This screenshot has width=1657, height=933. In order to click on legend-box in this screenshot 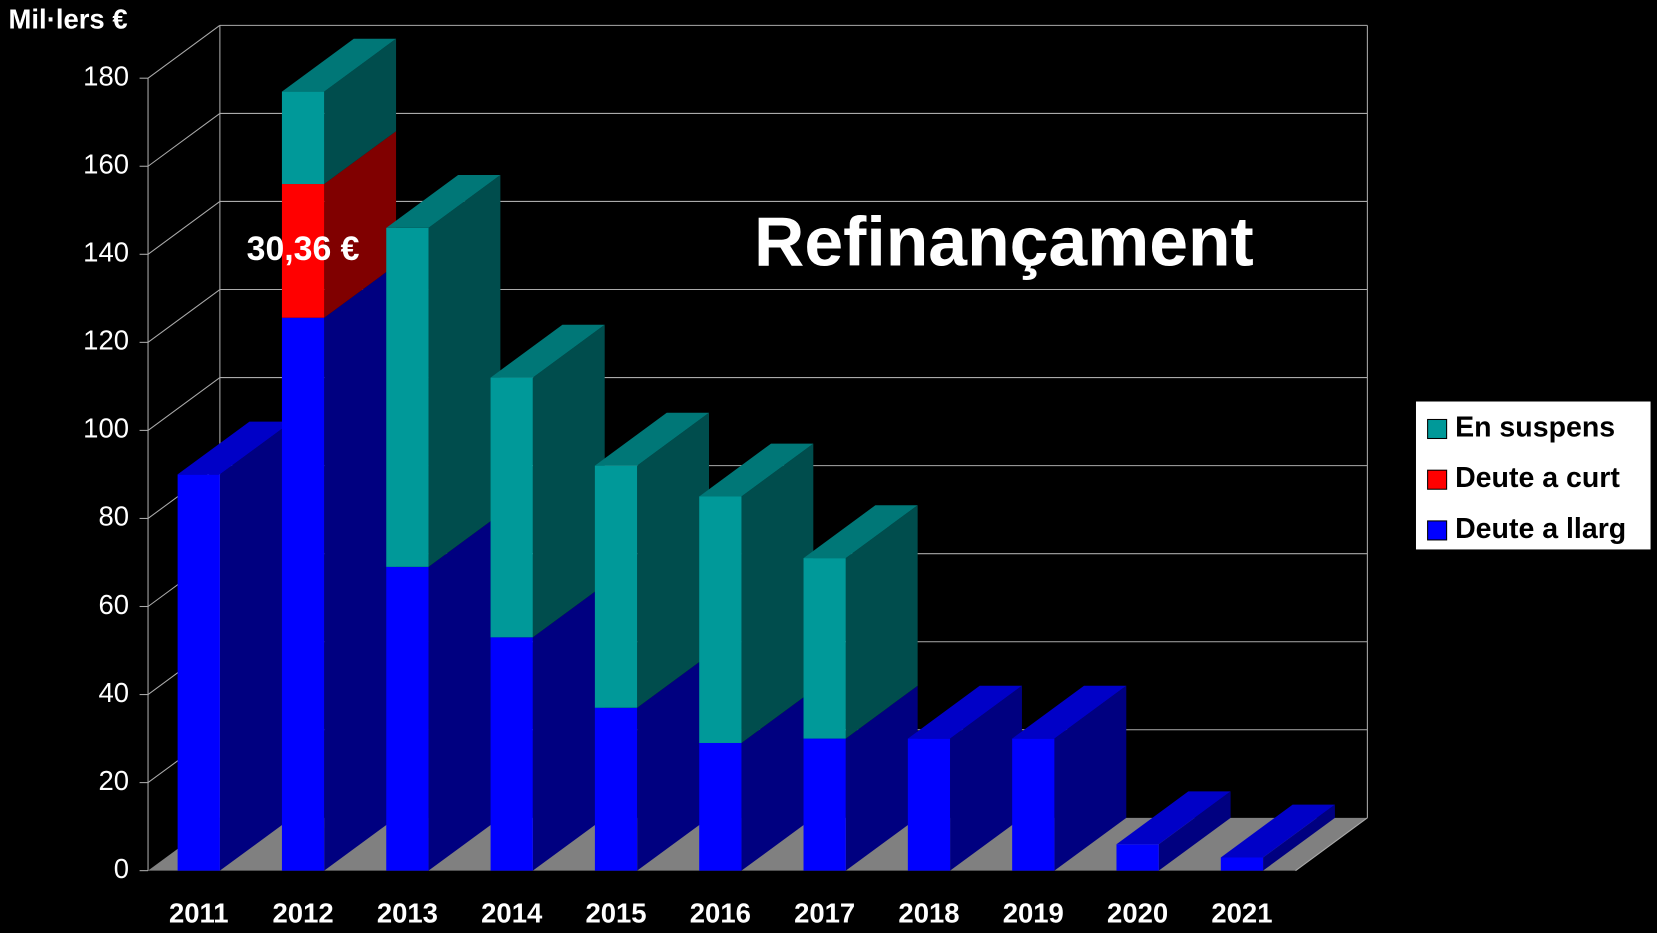, I will do `click(1533, 475)`.